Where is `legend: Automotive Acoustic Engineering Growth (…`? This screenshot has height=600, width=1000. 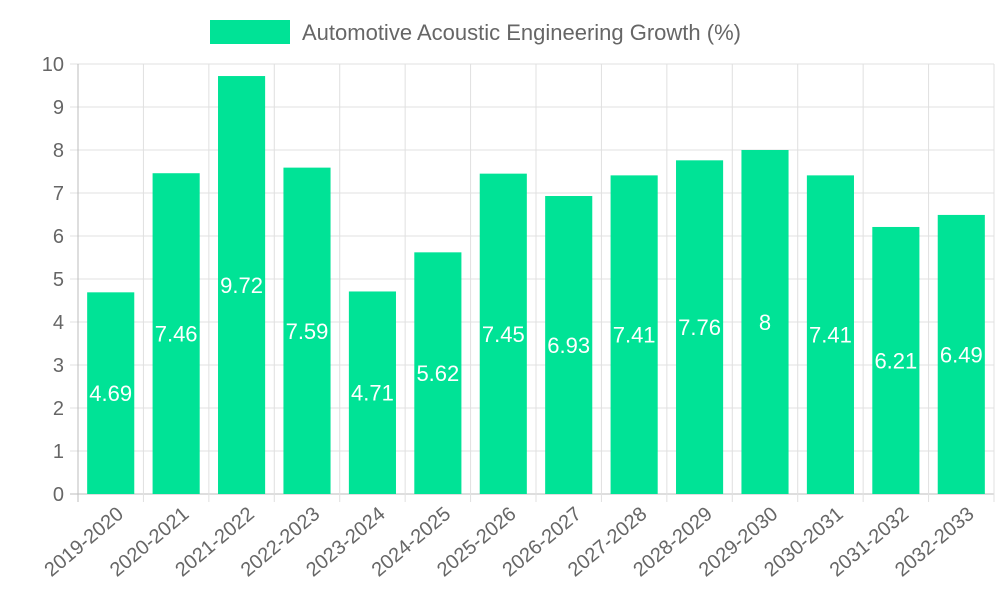
legend: Automotive Acoustic Engineering Growth (… is located at coordinates (475, 32).